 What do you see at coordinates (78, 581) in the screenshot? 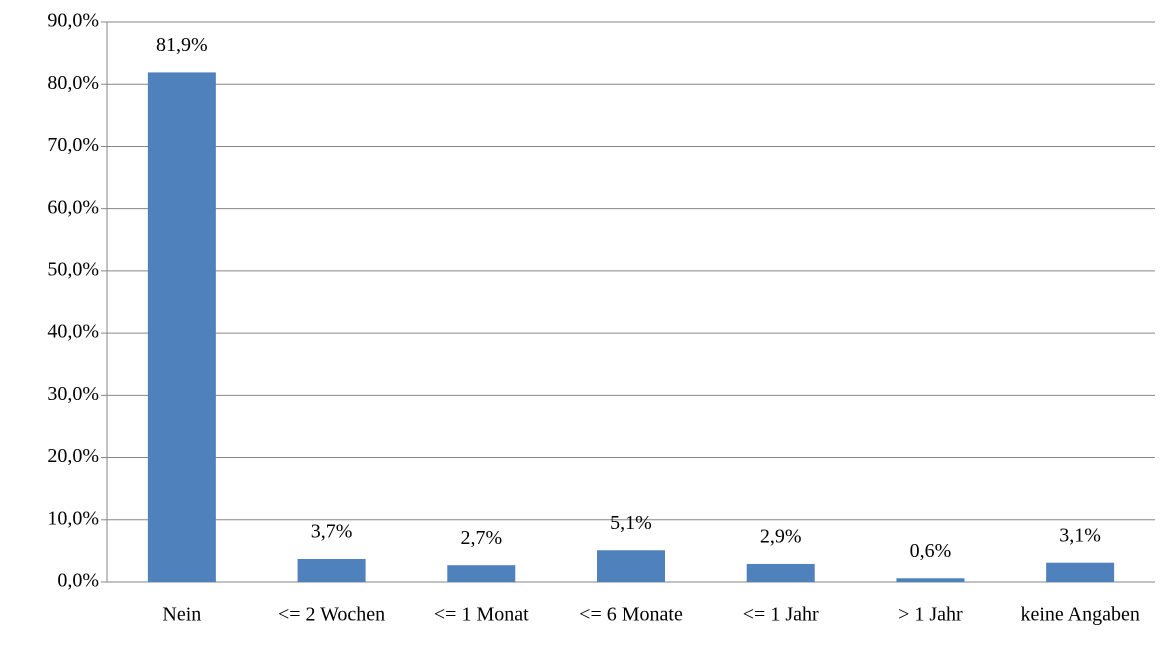
I see `y-tick-label: 0,0%` at bounding box center [78, 581].